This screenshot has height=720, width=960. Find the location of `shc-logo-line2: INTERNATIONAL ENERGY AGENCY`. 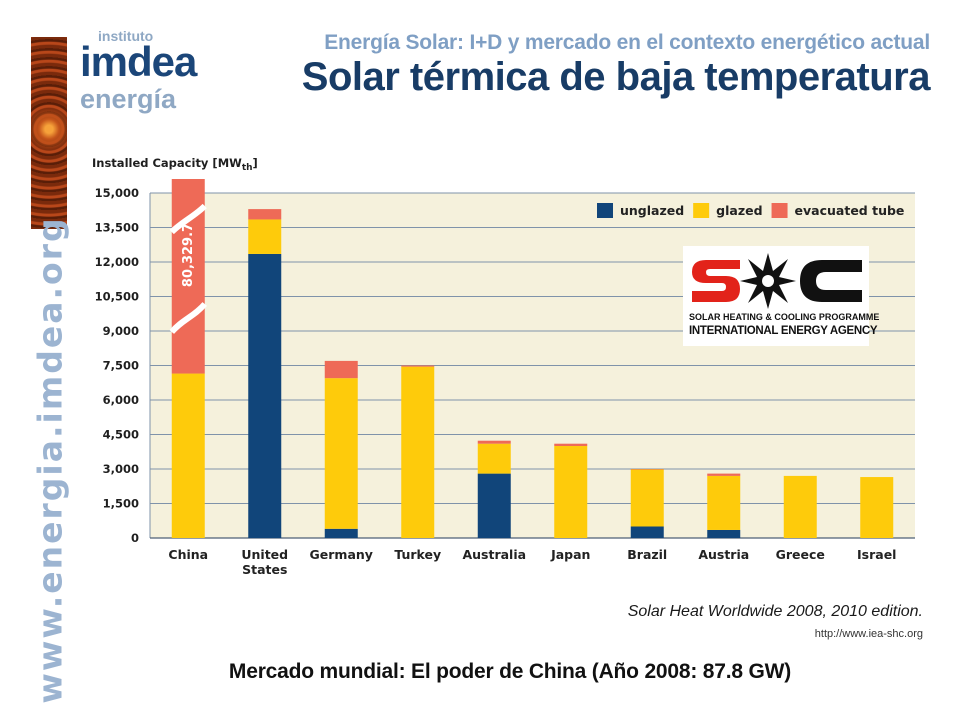

shc-logo-line2: INTERNATIONAL ENERGY AGENCY is located at coordinates (783, 331).